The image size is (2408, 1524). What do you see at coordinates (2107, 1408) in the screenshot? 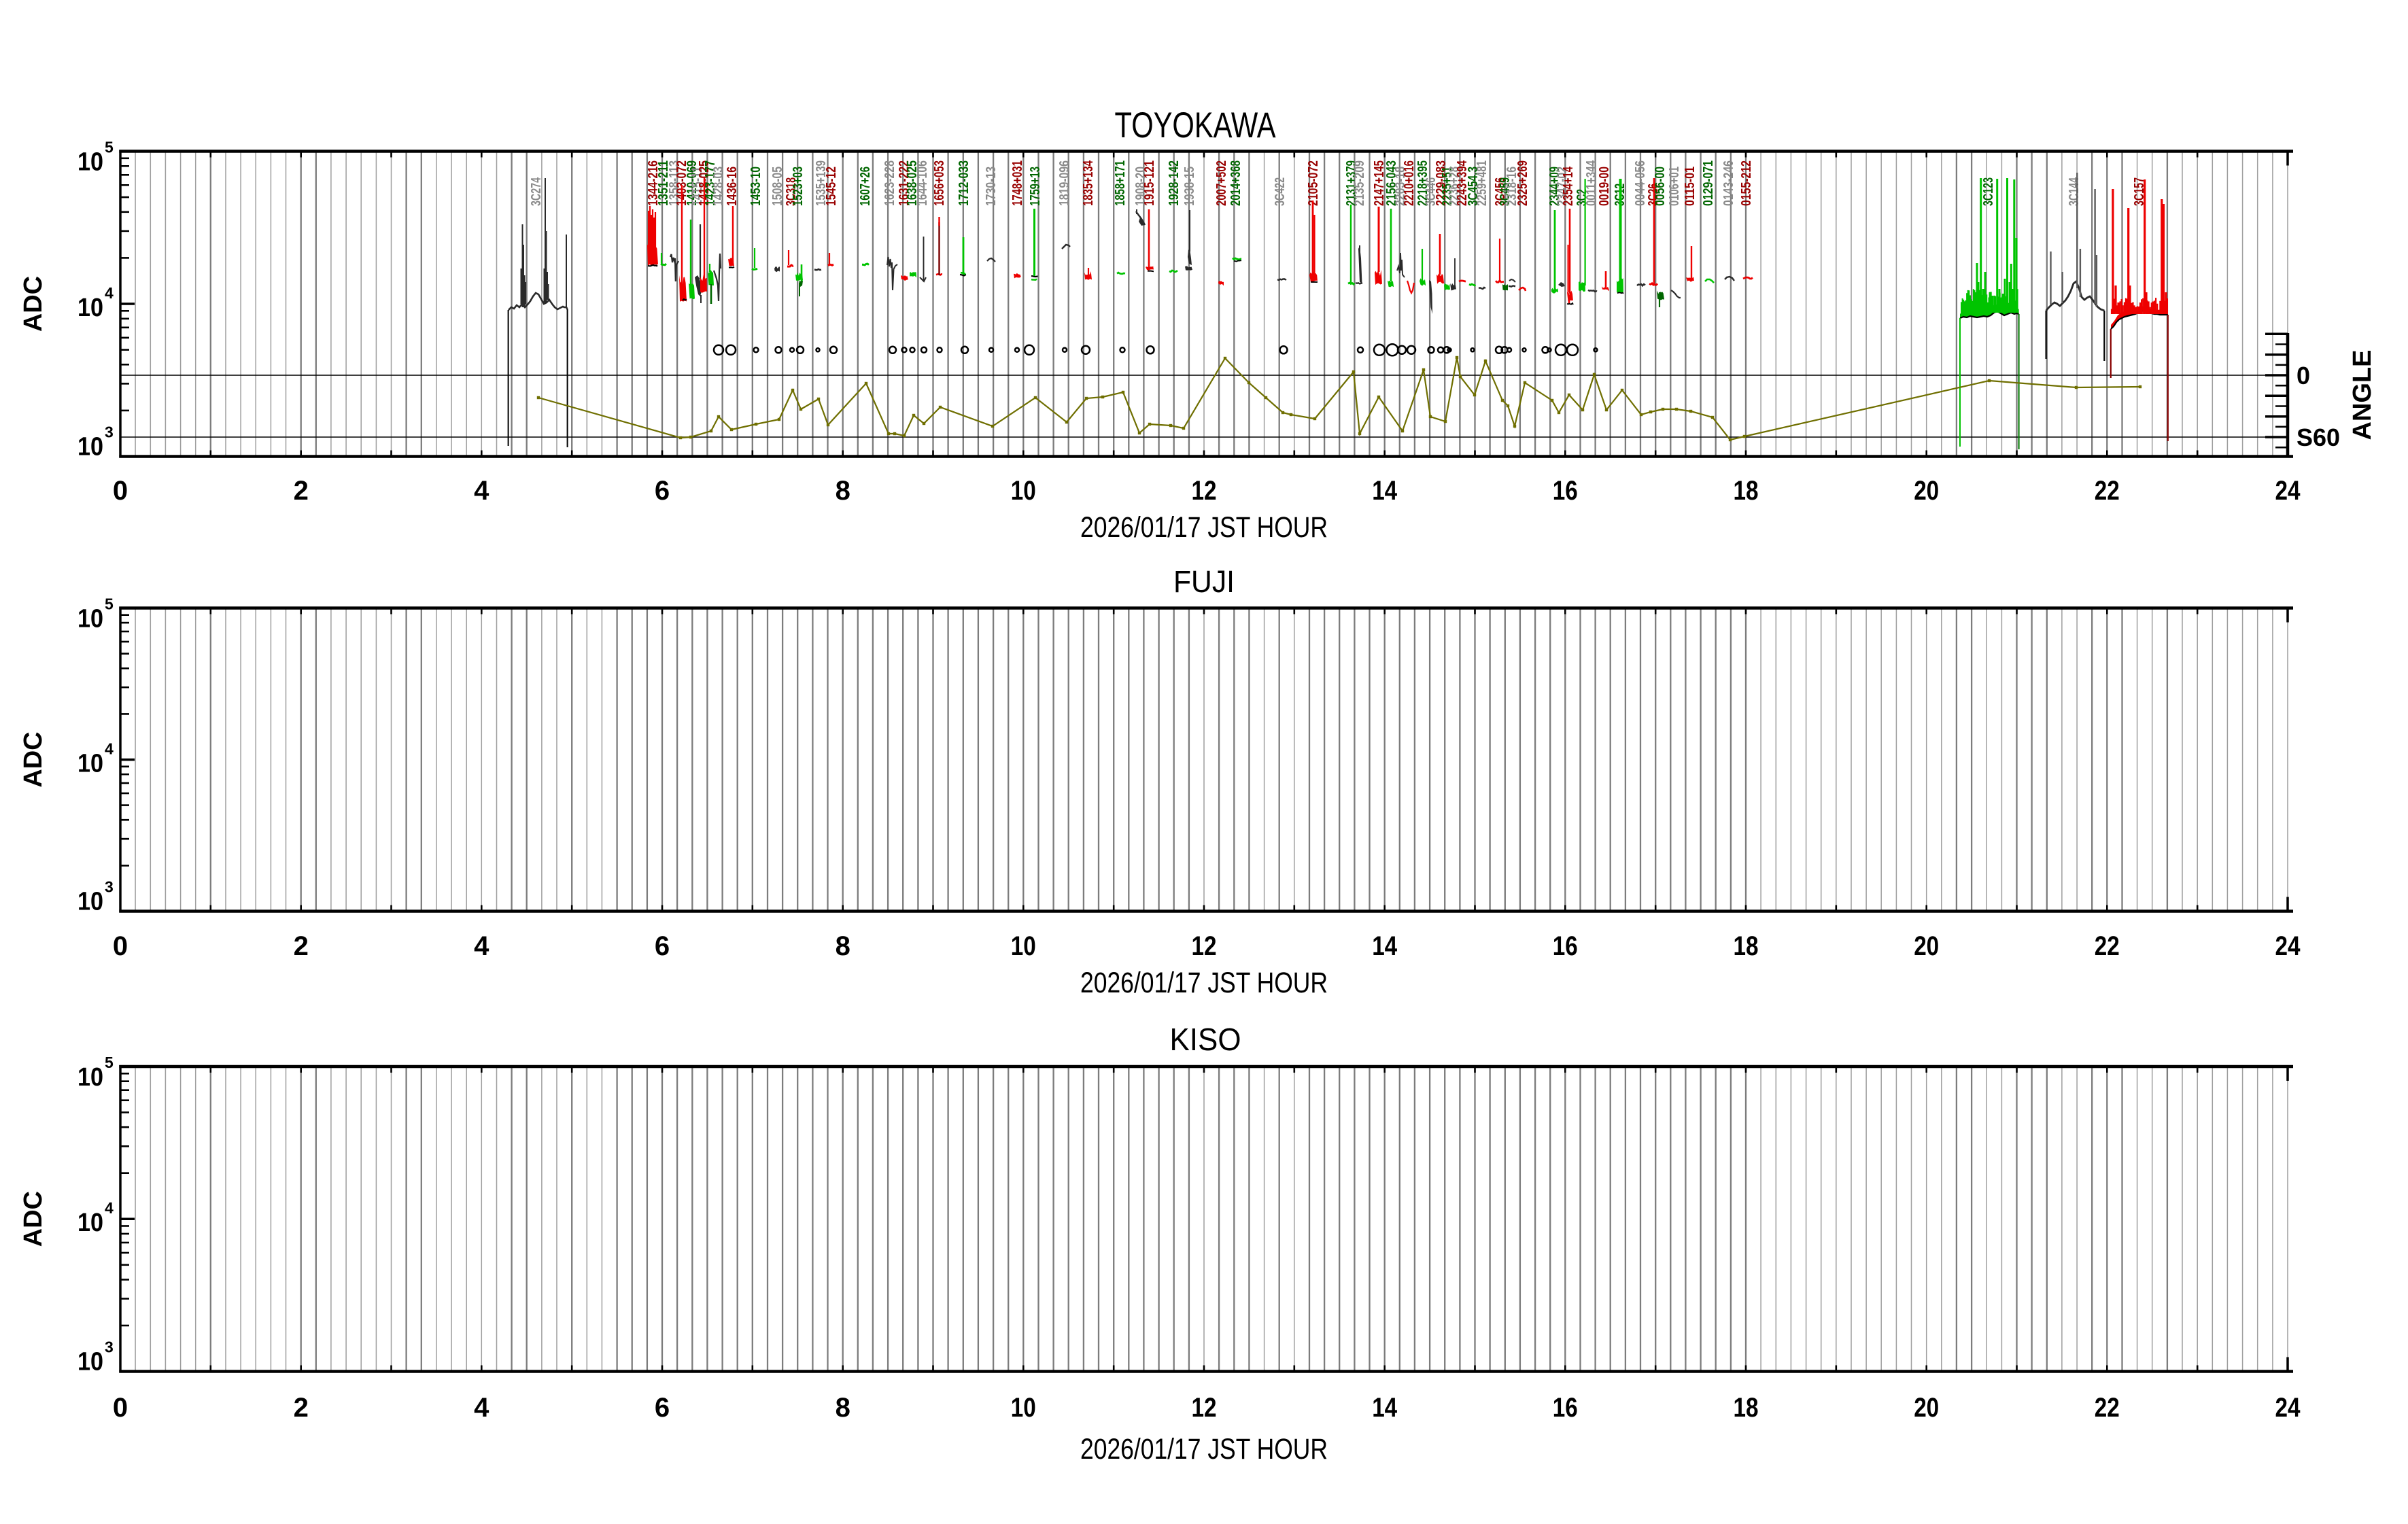
I see `svg-text: 22` at bounding box center [2107, 1408].